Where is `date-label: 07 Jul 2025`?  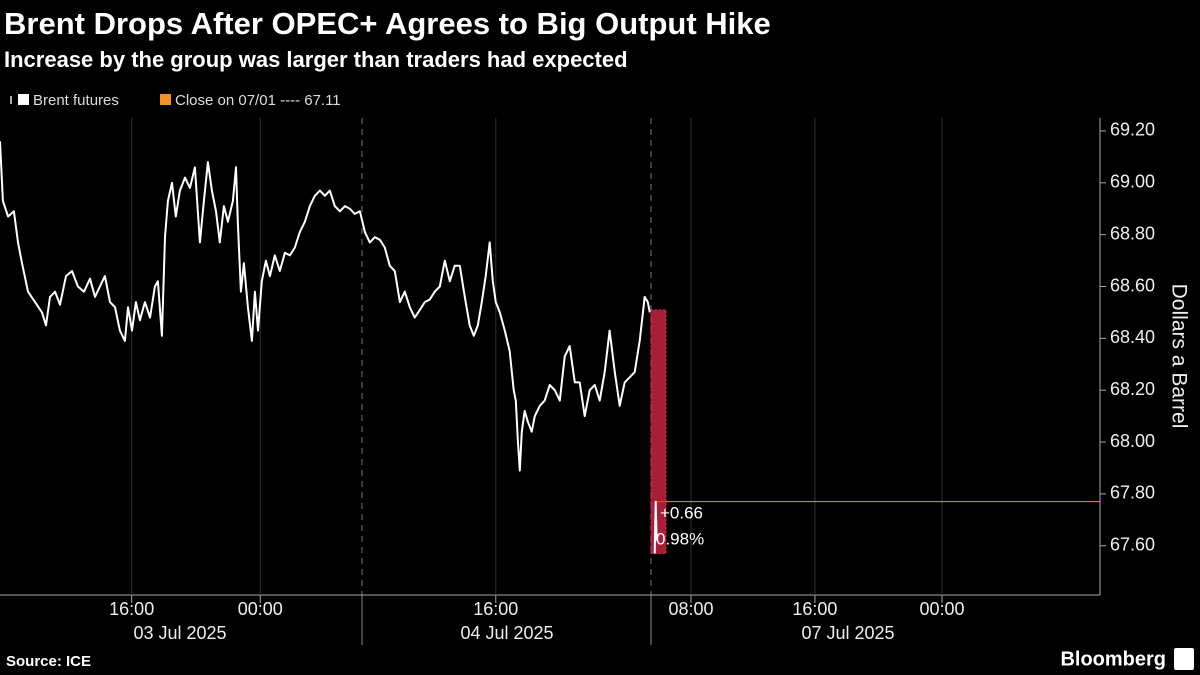
date-label: 07 Jul 2025 is located at coordinates (847, 633).